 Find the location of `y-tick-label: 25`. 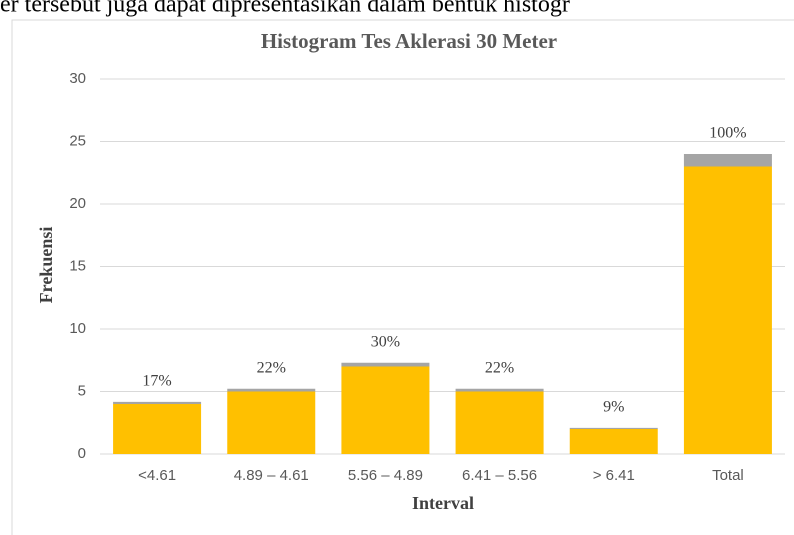

y-tick-label: 25 is located at coordinates (77, 140).